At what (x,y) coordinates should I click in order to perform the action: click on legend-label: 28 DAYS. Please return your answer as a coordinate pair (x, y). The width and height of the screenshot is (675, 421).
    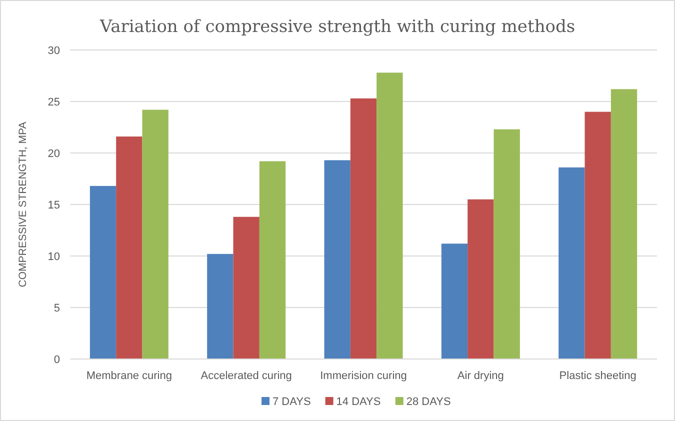
    Looking at the image, I should click on (428, 402).